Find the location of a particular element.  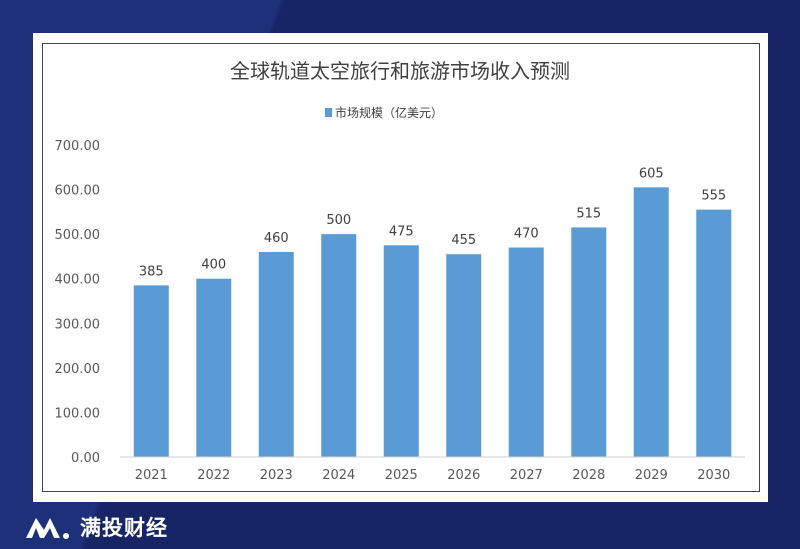

y-tick-label: 600.00 is located at coordinates (78, 191).